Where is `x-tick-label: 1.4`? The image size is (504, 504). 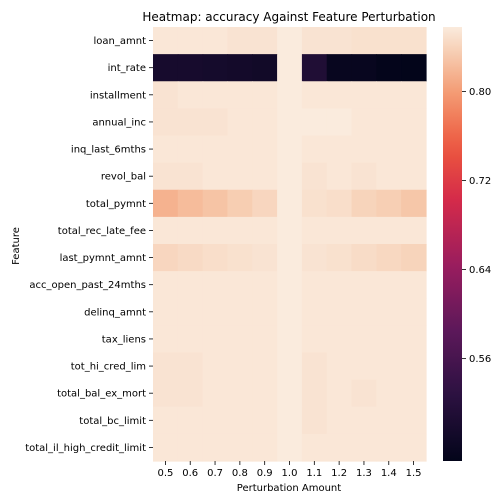 x-tick-label: 1.4 is located at coordinates (389, 473).